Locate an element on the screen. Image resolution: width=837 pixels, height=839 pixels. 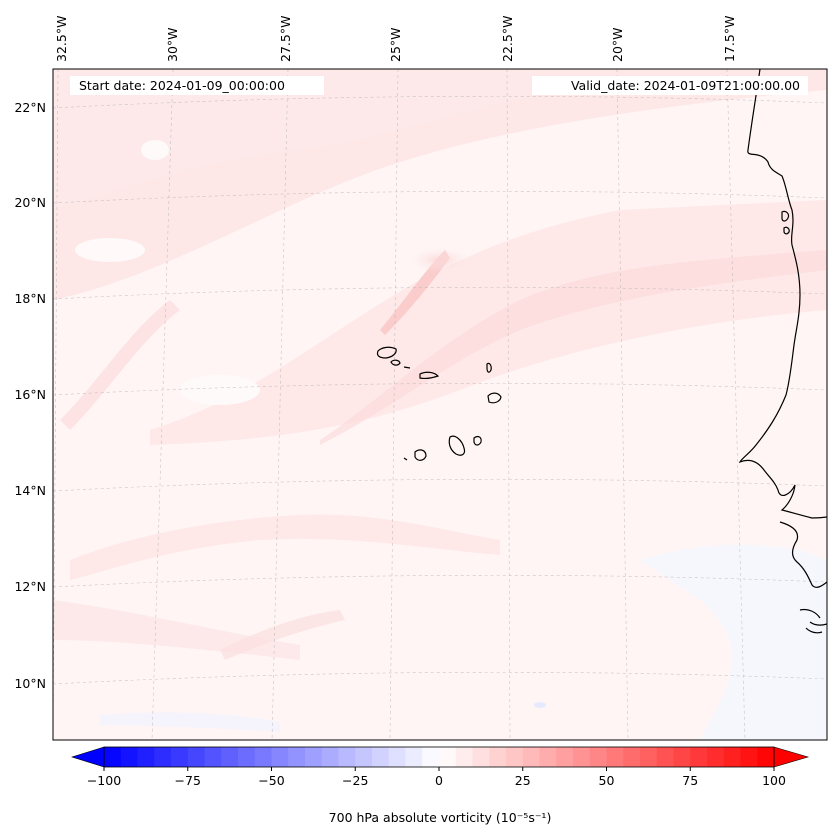
africa-coastline is located at coordinates (782, 294).